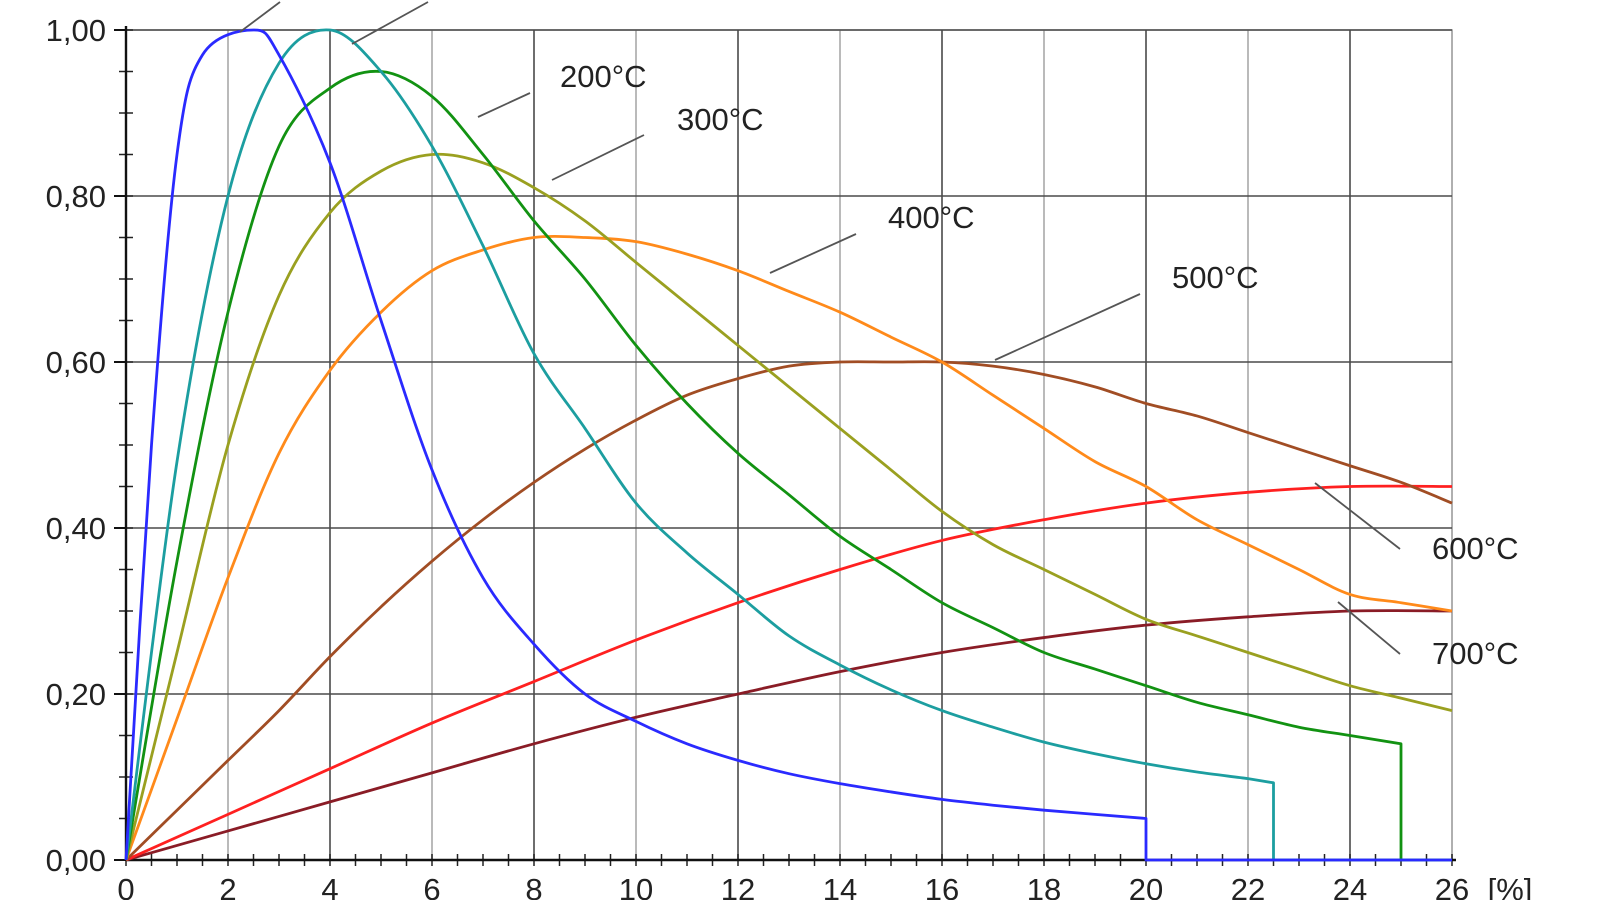 This screenshot has height=905, width=1600. Describe the element at coordinates (76, 694) in the screenshot. I see `y-tick-label: 0,20` at that location.